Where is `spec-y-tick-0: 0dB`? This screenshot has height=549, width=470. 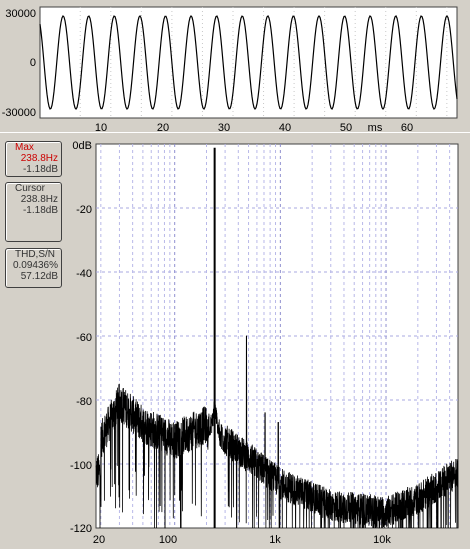
spec-y-tick-0: 0dB is located at coordinates (82, 146).